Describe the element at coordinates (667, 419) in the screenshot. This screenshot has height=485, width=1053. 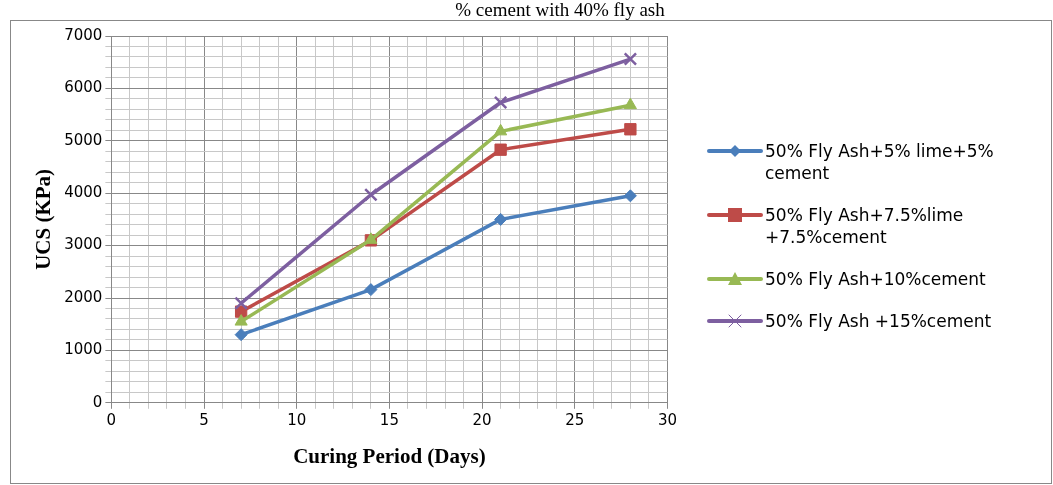
I see `x-tick-label: 30` at that location.